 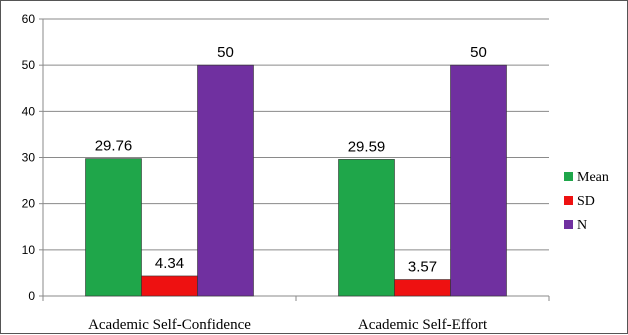 What do you see at coordinates (568, 176) in the screenshot?
I see `legend-swatch-mean` at bounding box center [568, 176].